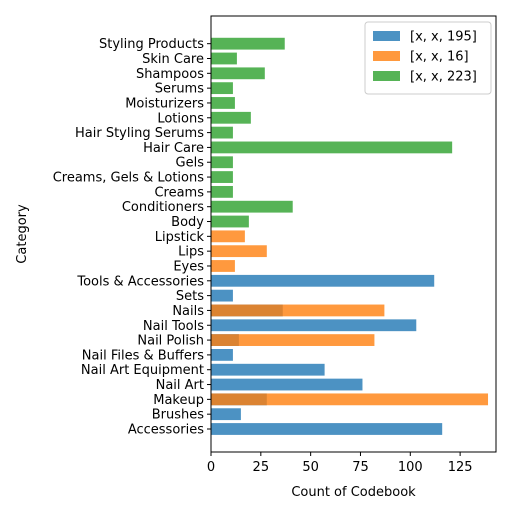 The image size is (515, 515). I want to click on y-tick-label-accessories: Accessories, so click(166, 430).